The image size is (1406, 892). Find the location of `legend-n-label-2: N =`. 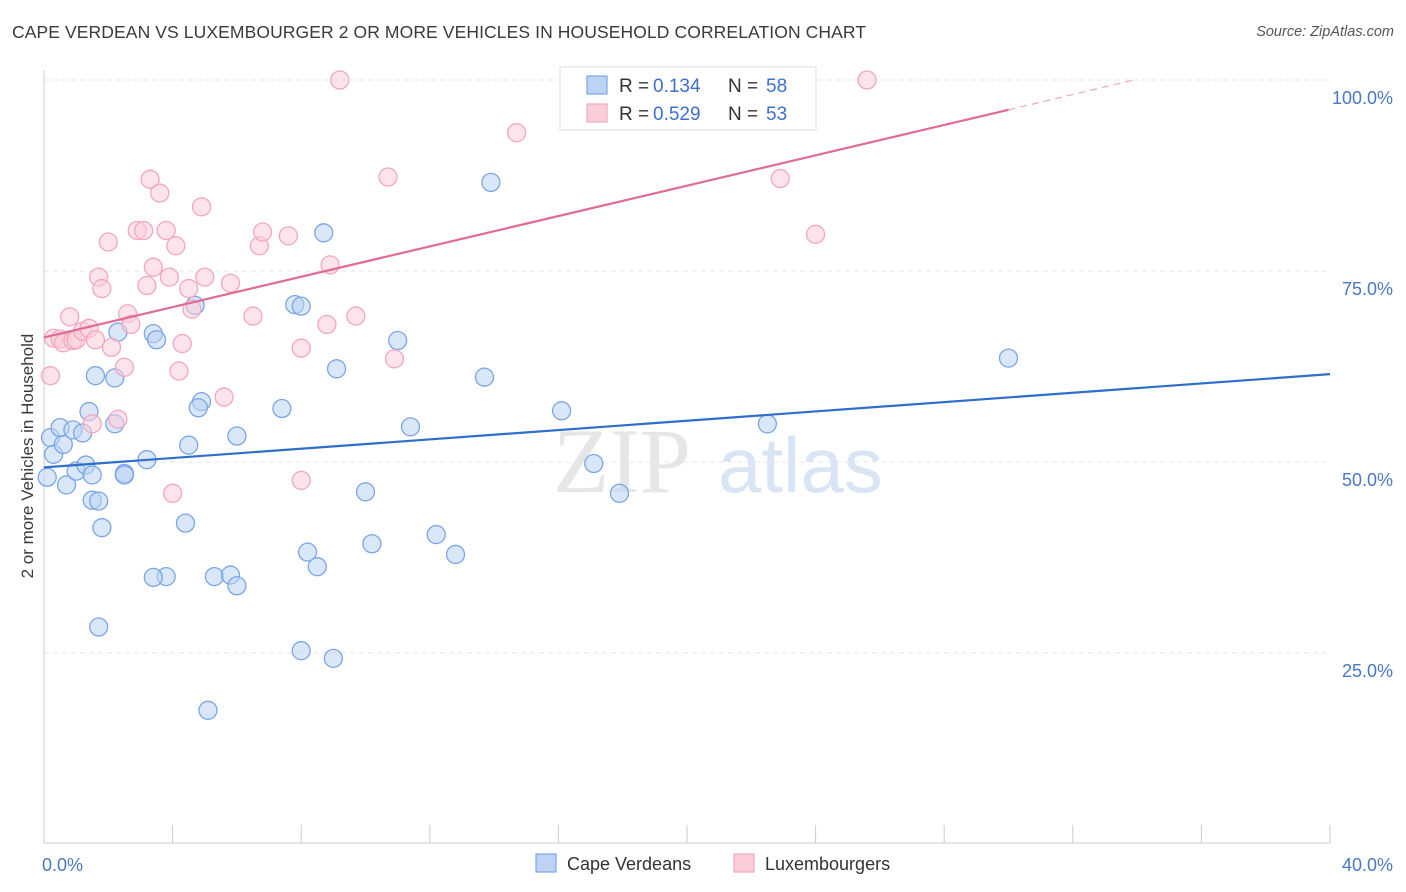

legend-n-label-2: N = is located at coordinates (743, 114).